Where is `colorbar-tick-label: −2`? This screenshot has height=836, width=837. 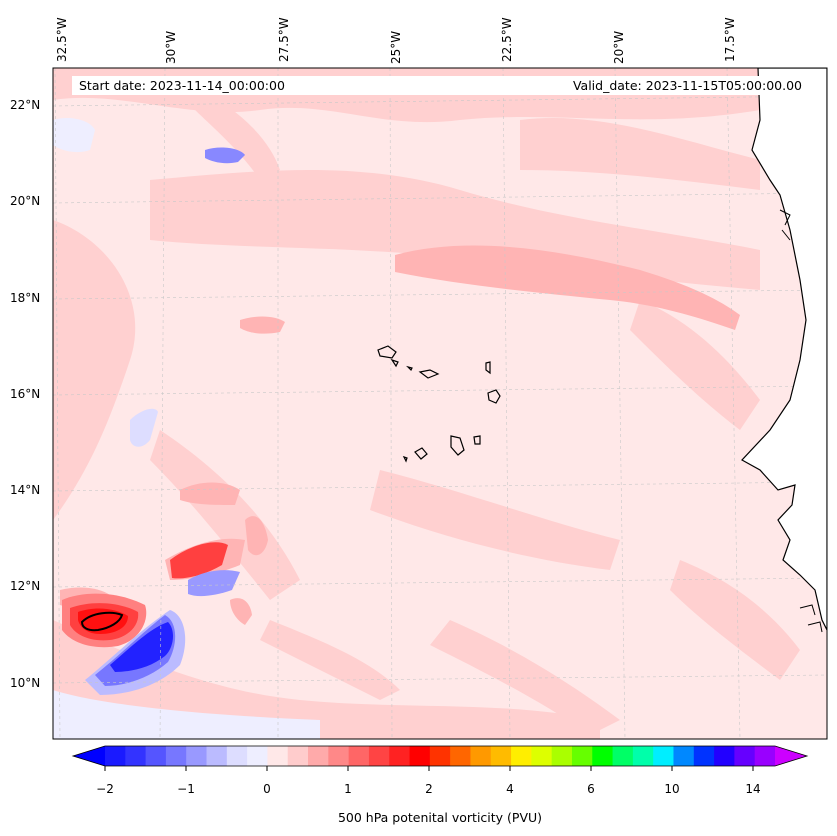 colorbar-tick-label: −2 is located at coordinates (105, 789).